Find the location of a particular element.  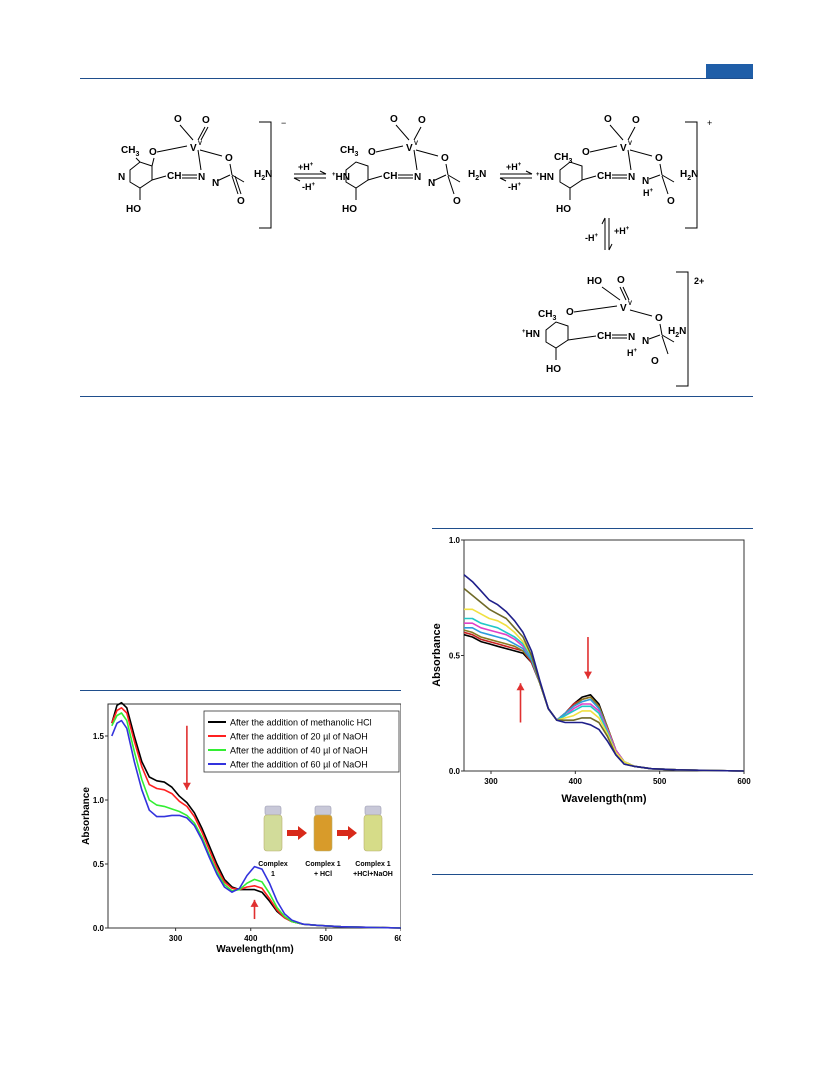

legend-label: After the addition of 20 µl of NaOH is located at coordinates (299, 737).